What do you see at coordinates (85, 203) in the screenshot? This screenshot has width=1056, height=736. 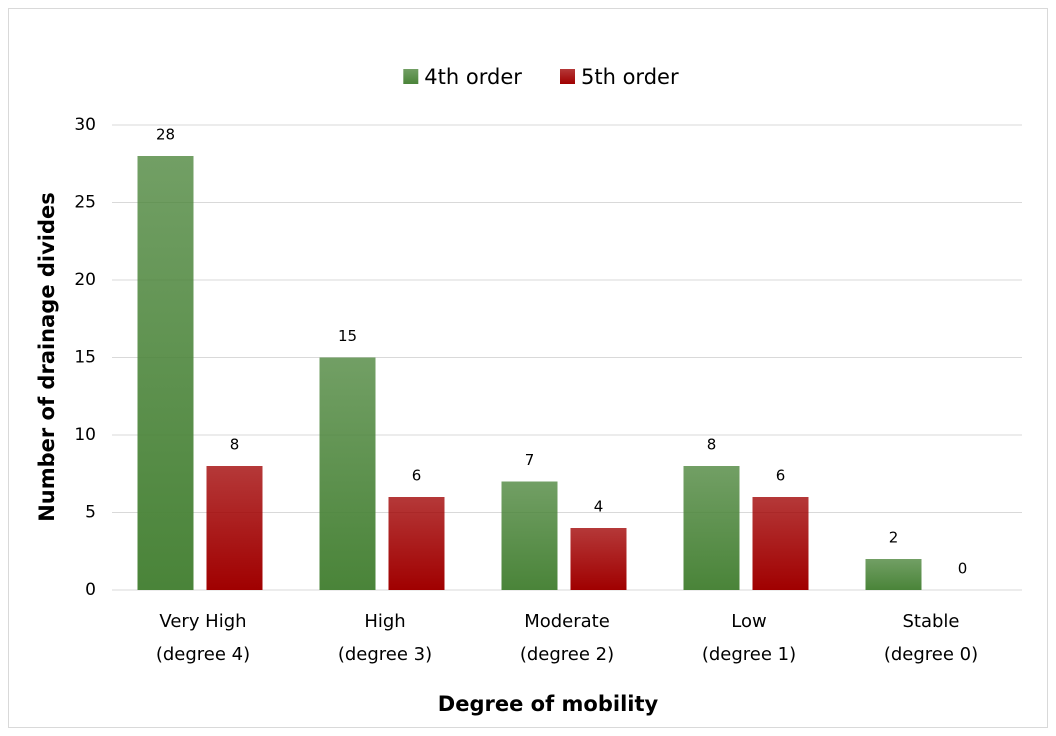 I see `y-tick-label: 25` at bounding box center [85, 203].